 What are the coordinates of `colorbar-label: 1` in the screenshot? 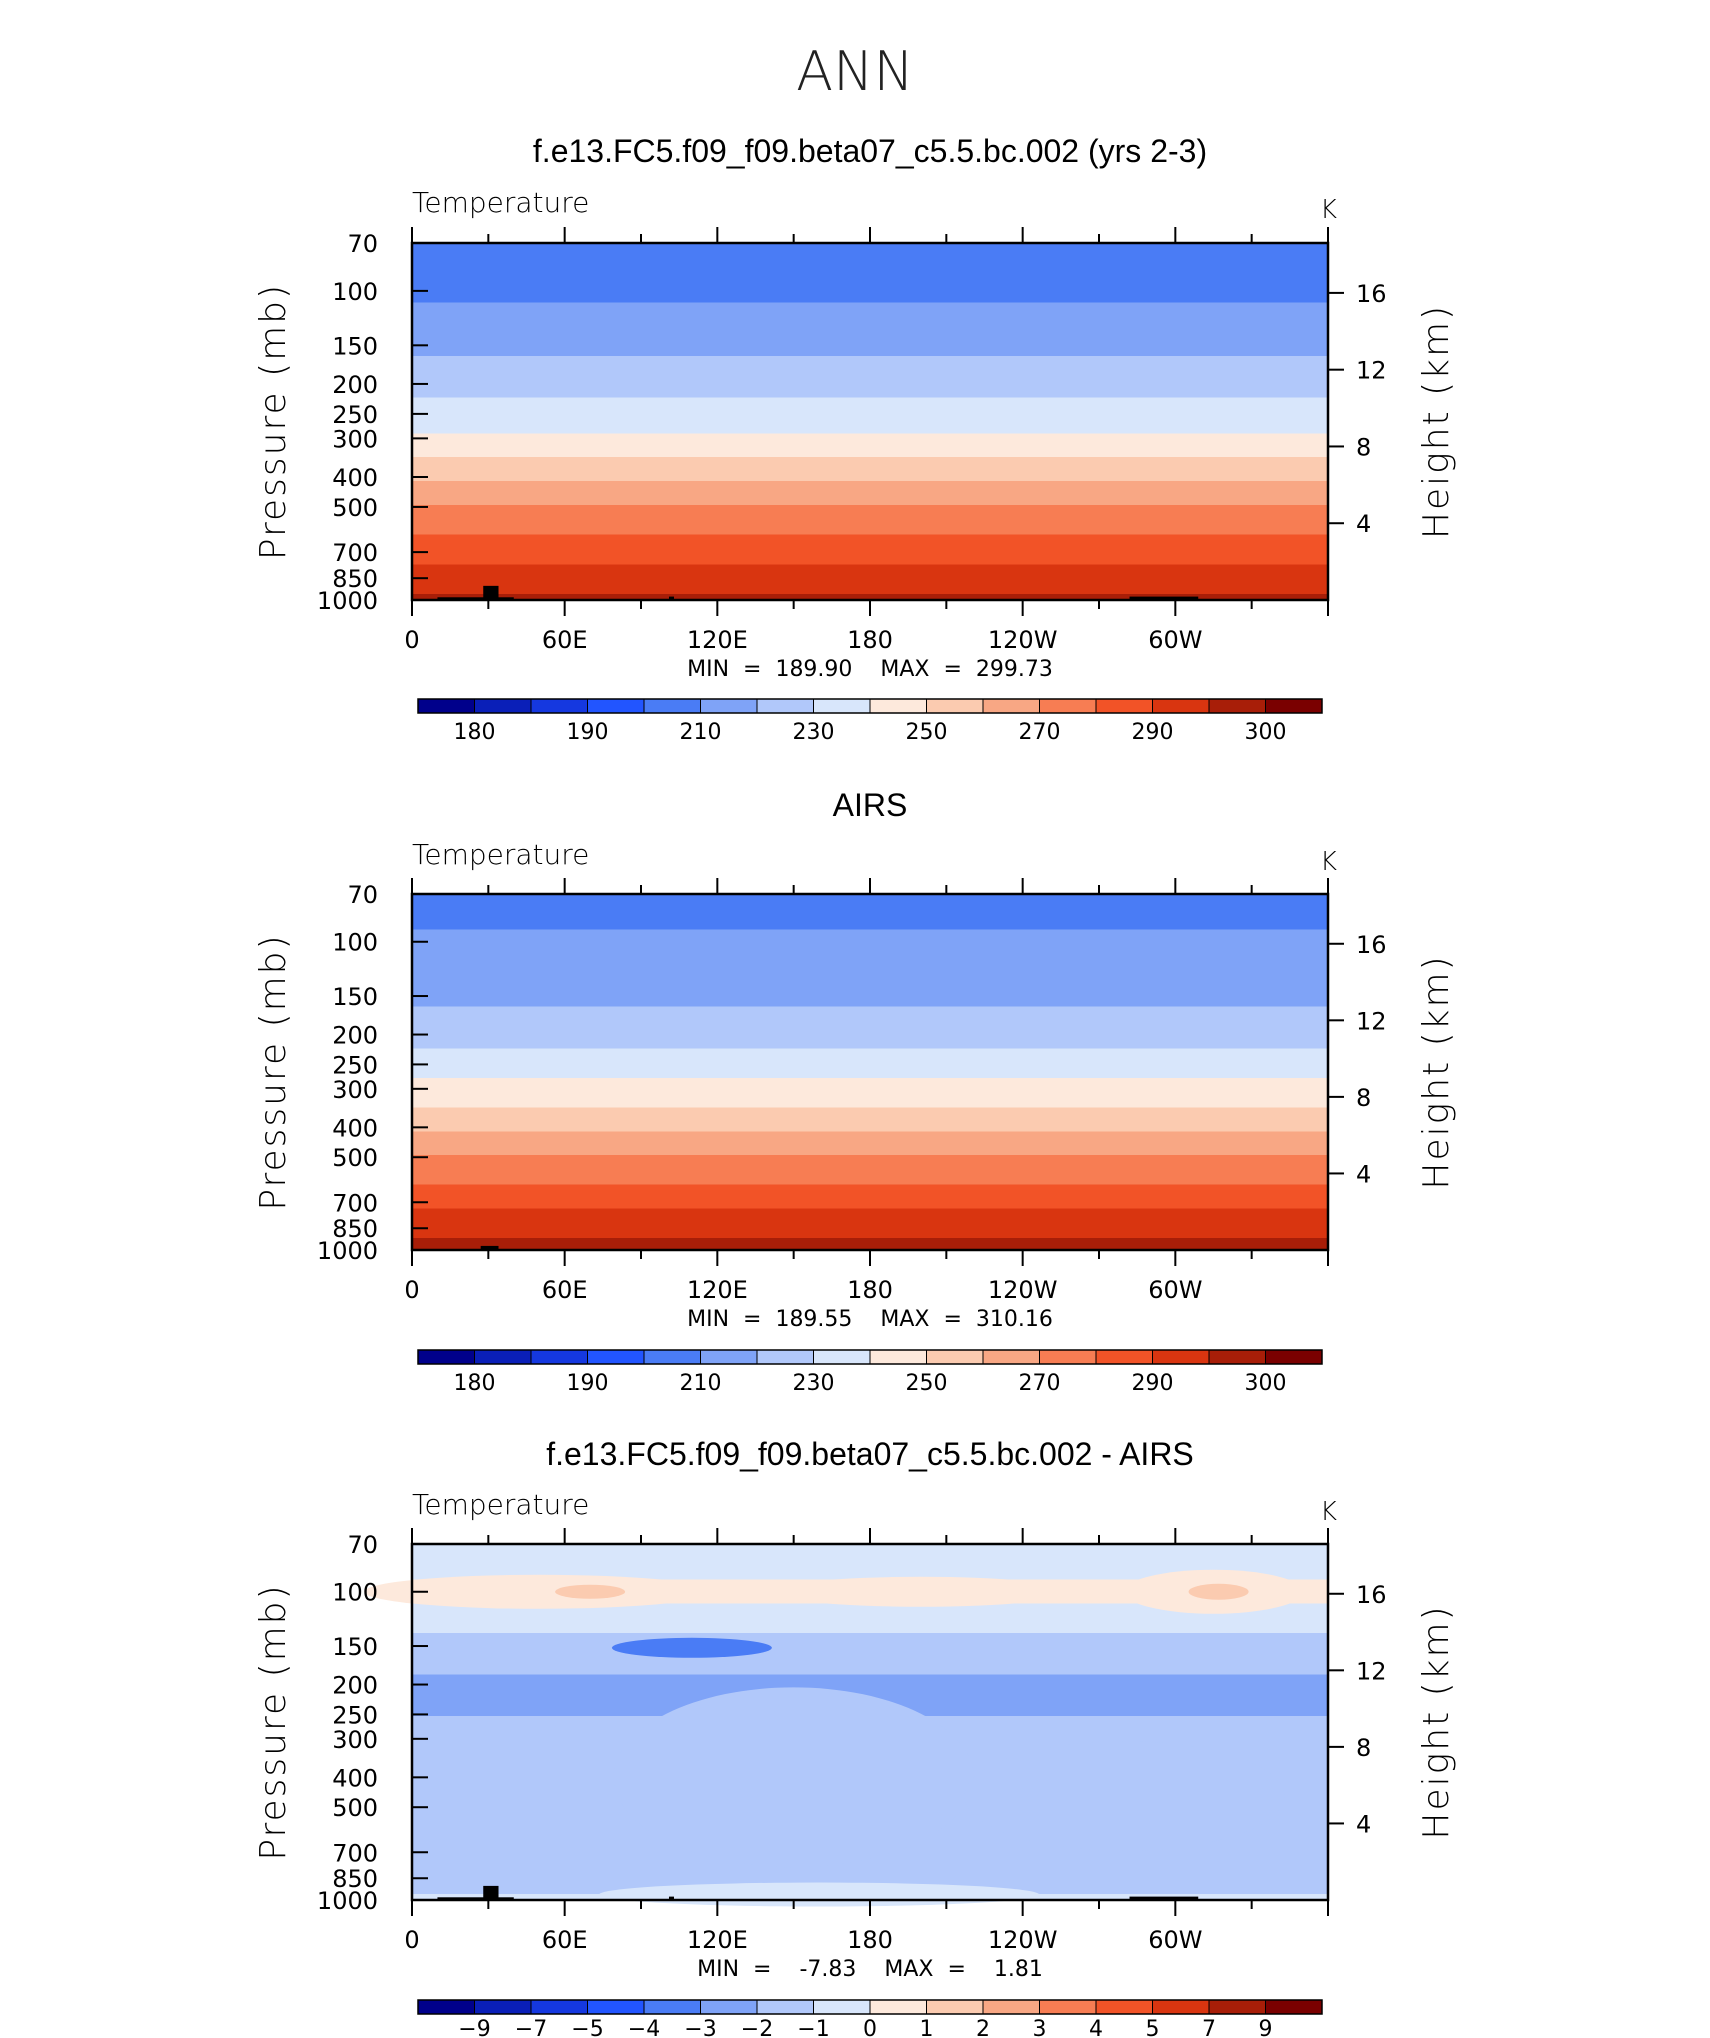 It's located at (927, 2027).